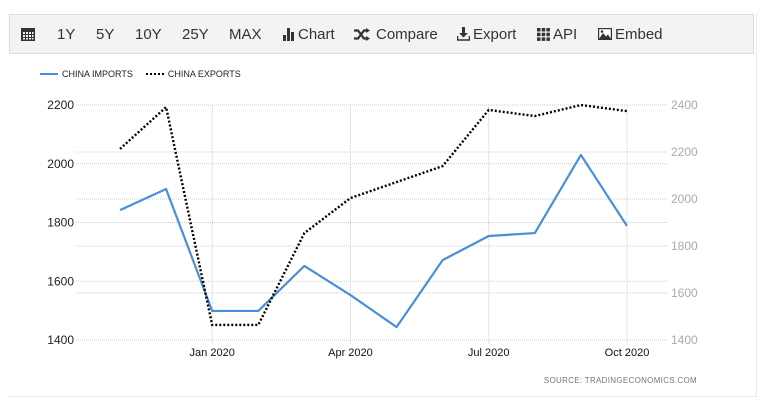 Image resolution: width=764 pixels, height=403 pixels. I want to click on left-y-tick: 2200, so click(60, 105).